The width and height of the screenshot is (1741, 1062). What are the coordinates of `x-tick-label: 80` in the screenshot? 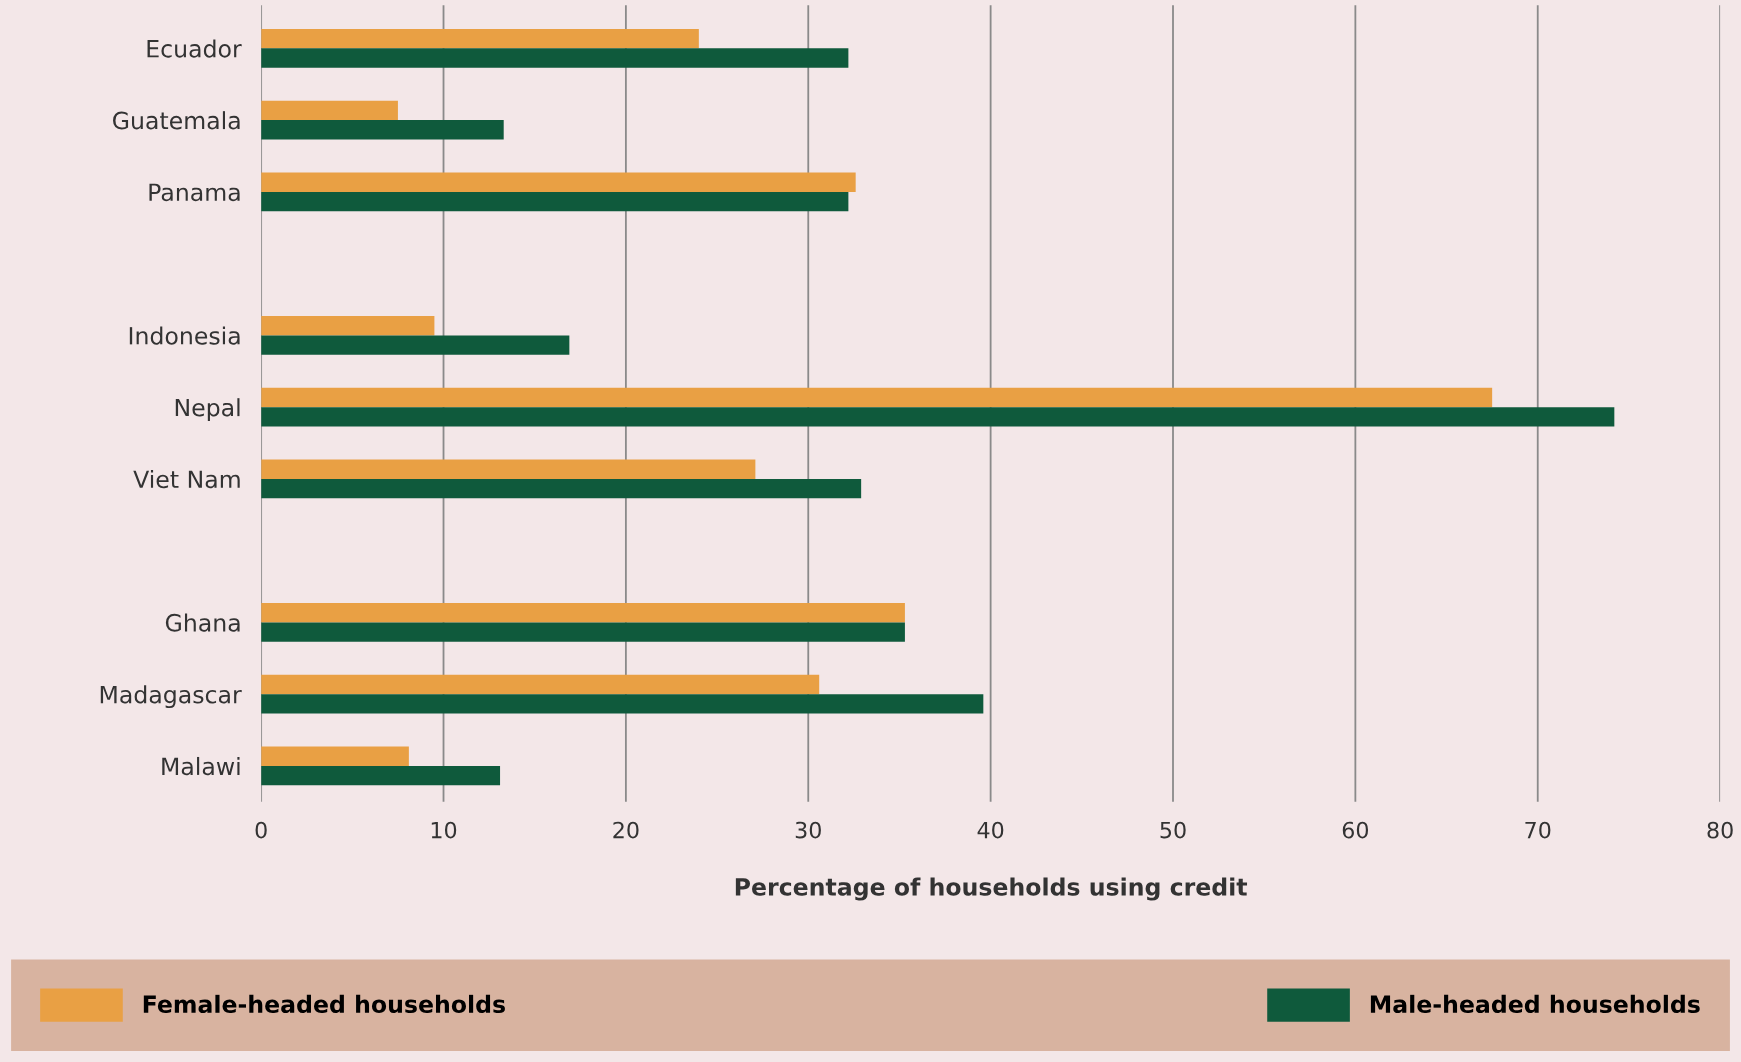 It's located at (1720, 830).